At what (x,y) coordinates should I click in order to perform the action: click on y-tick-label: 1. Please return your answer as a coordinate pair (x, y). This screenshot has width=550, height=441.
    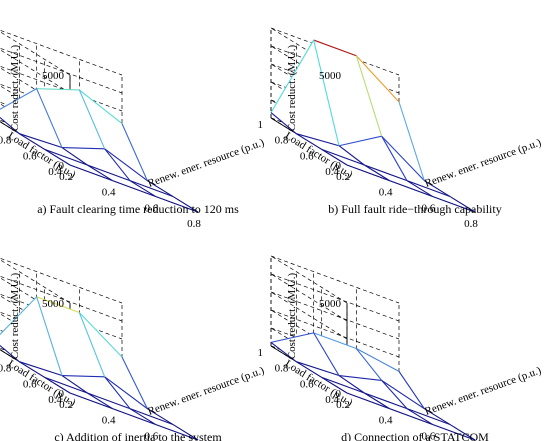
    Looking at the image, I should click on (261, 125).